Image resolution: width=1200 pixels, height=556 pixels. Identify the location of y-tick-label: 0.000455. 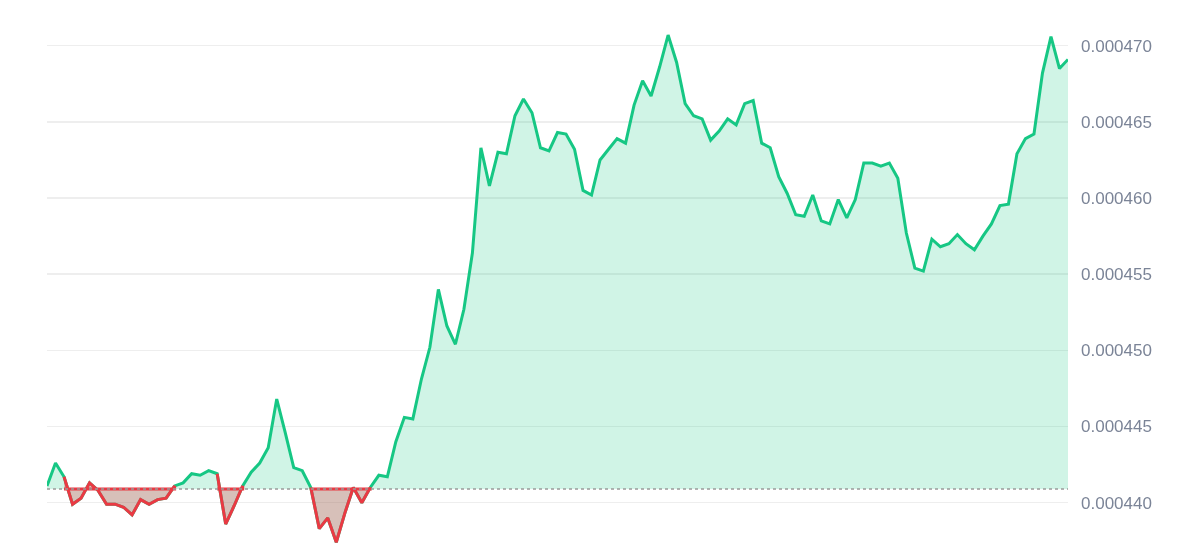
(1116, 275).